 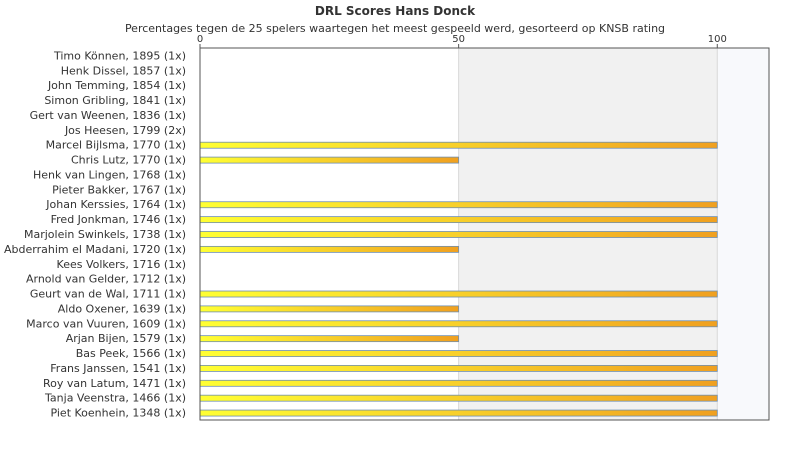 I want to click on category-label: Jos Heesen, 1799 (2x), so click(x=125, y=130).